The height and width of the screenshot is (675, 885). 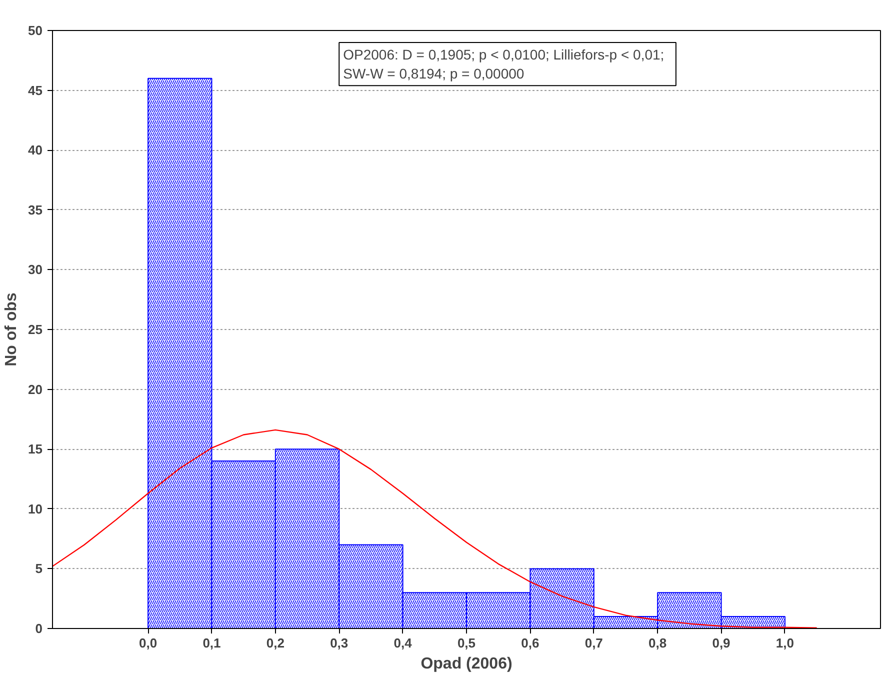 What do you see at coordinates (35, 30) in the screenshot?
I see `y-tick-label: 50` at bounding box center [35, 30].